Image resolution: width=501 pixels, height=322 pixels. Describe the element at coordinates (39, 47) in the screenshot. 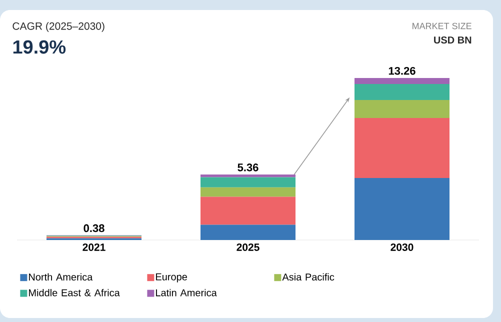

I see `chart-subtitle: 19.9%` at that location.